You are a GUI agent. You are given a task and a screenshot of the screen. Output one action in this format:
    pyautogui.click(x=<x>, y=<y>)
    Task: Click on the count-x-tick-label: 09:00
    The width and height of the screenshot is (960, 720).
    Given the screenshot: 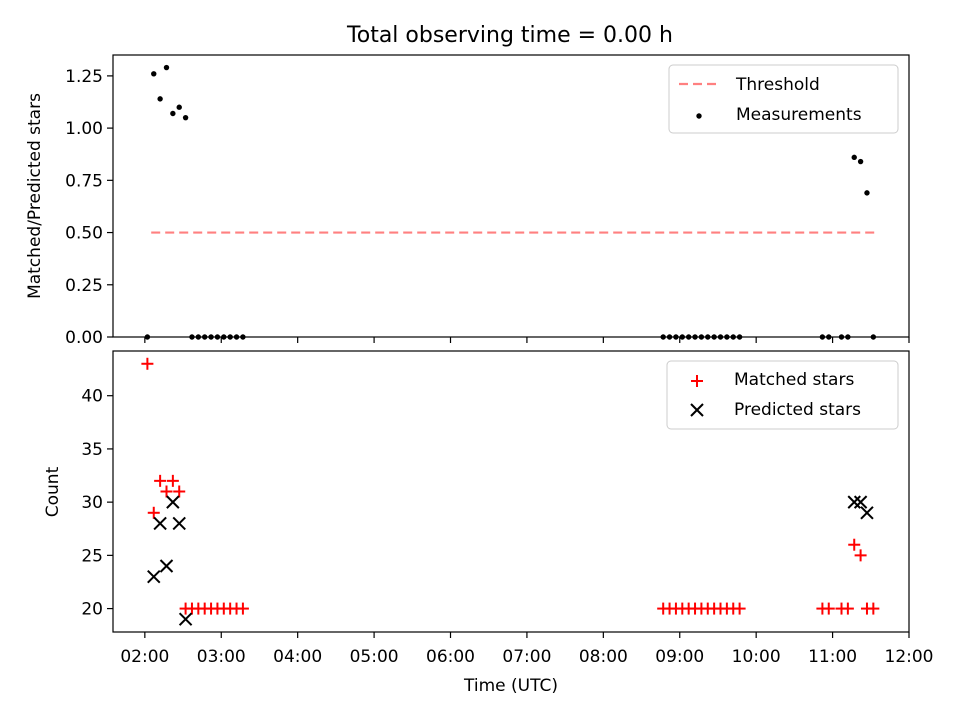 What is the action you would take?
    pyautogui.click(x=679, y=657)
    